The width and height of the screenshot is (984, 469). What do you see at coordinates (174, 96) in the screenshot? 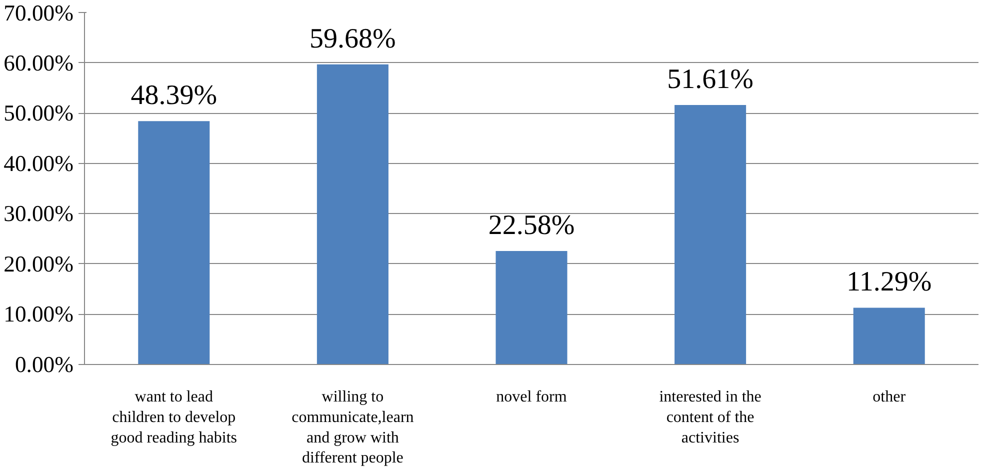
I see `data-label: 48.39%` at bounding box center [174, 96].